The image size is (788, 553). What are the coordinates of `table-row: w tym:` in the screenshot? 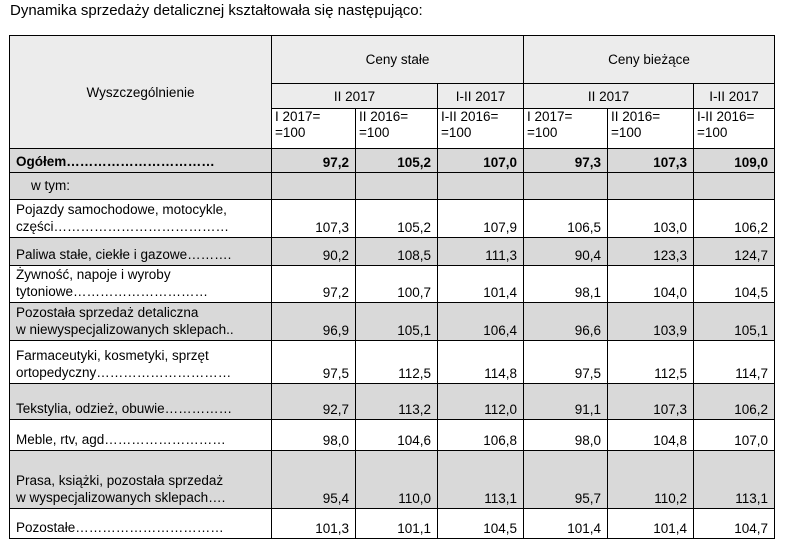 It's located at (392, 186).